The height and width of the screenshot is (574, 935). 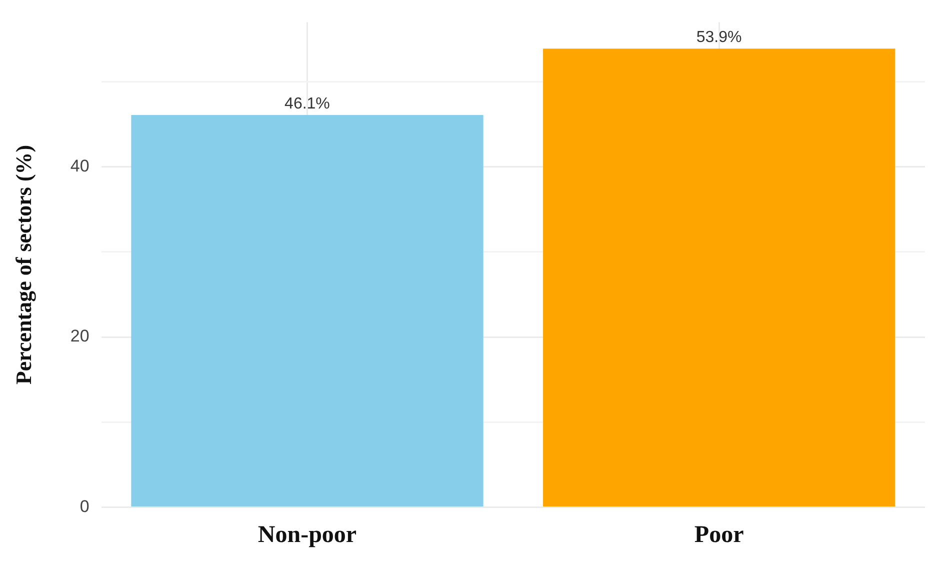 I want to click on y-tick-label: 40, so click(x=80, y=166).